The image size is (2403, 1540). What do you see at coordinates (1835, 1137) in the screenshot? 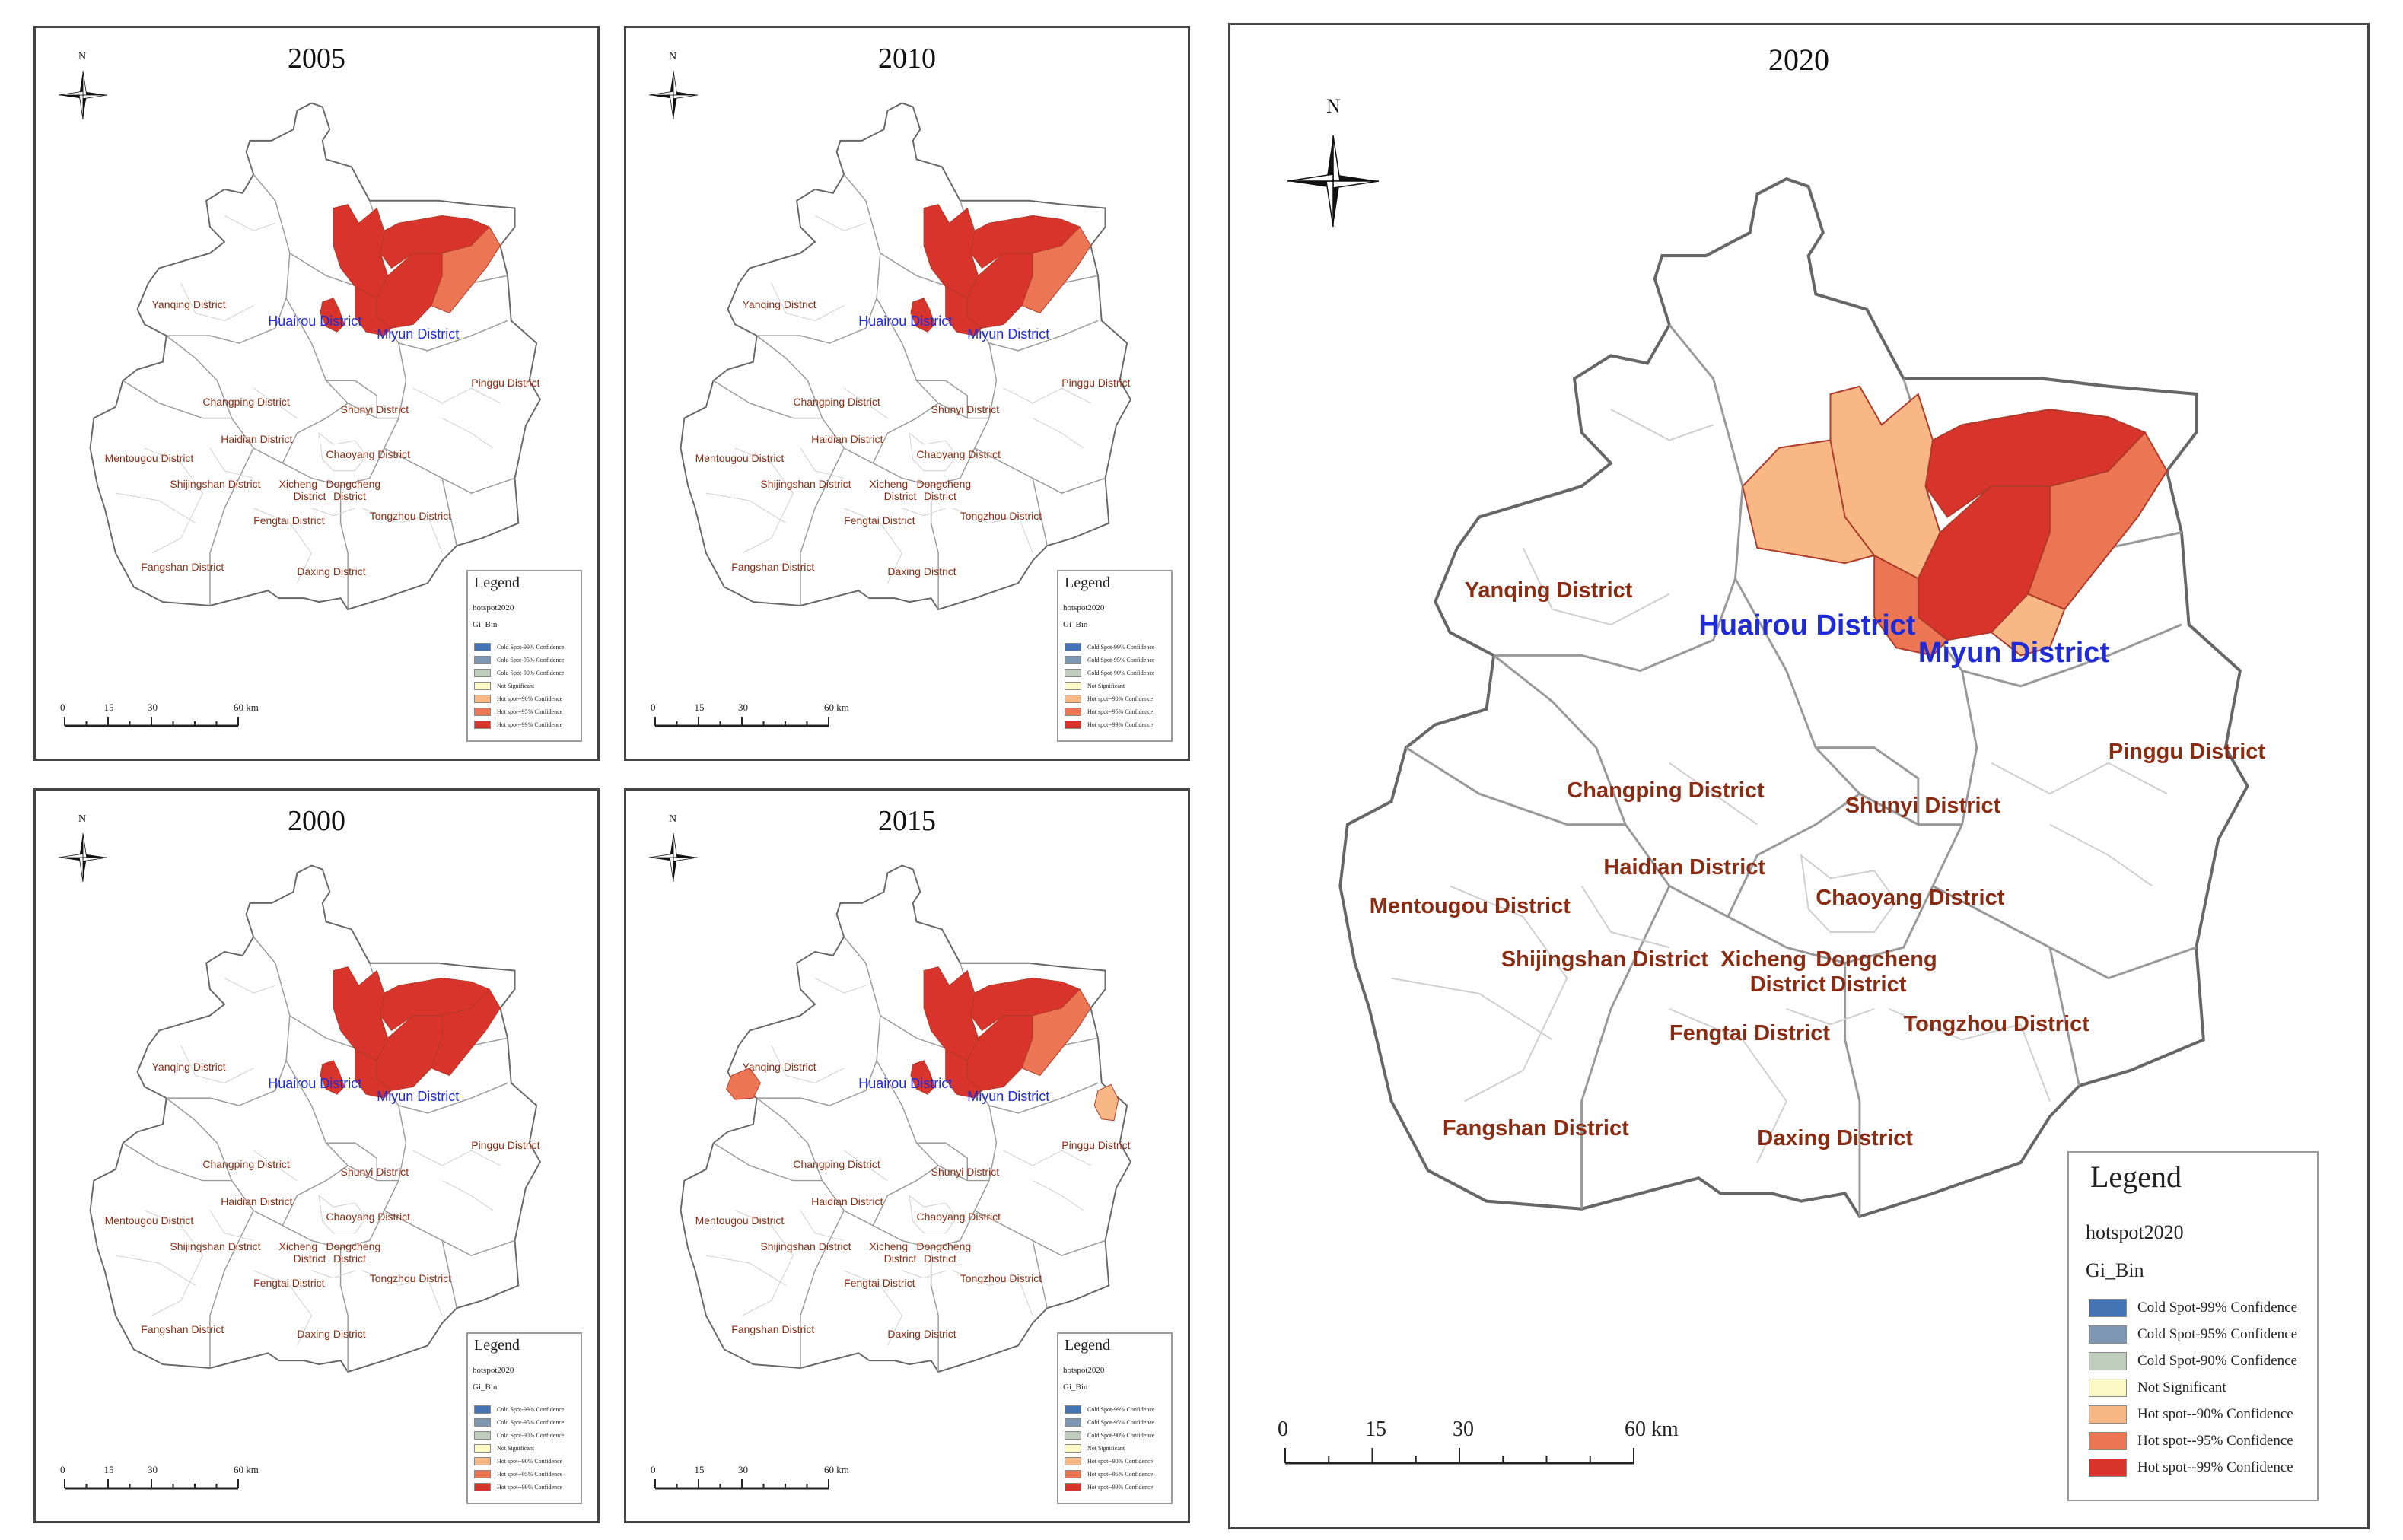
I see `district-label-daxing: Daxing District` at bounding box center [1835, 1137].